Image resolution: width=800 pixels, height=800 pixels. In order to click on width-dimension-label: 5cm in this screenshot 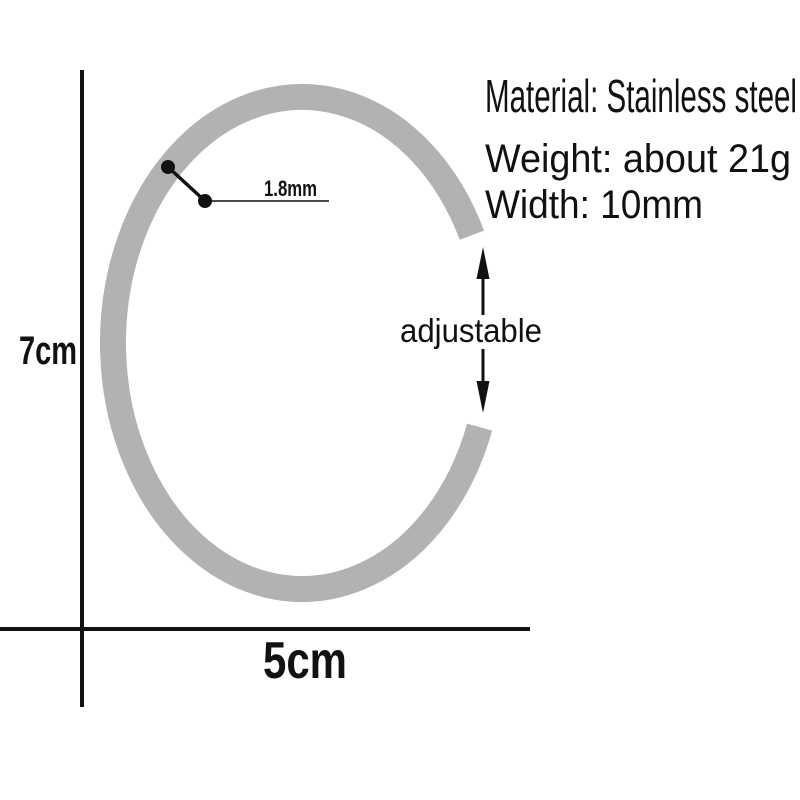, I will do `click(305, 661)`.